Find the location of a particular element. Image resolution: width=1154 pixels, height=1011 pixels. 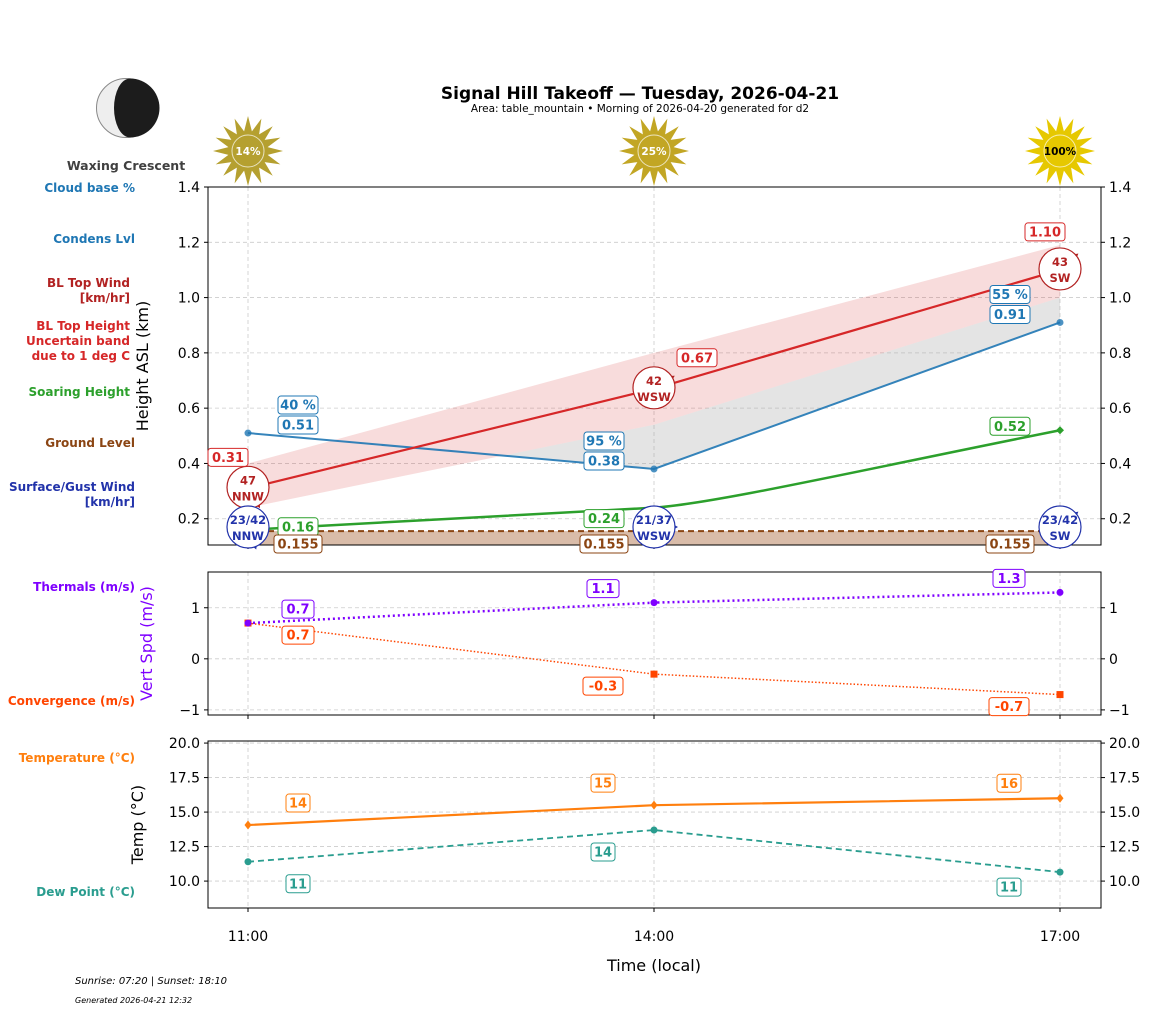

legend-label: Ground Level is located at coordinates (90, 443).